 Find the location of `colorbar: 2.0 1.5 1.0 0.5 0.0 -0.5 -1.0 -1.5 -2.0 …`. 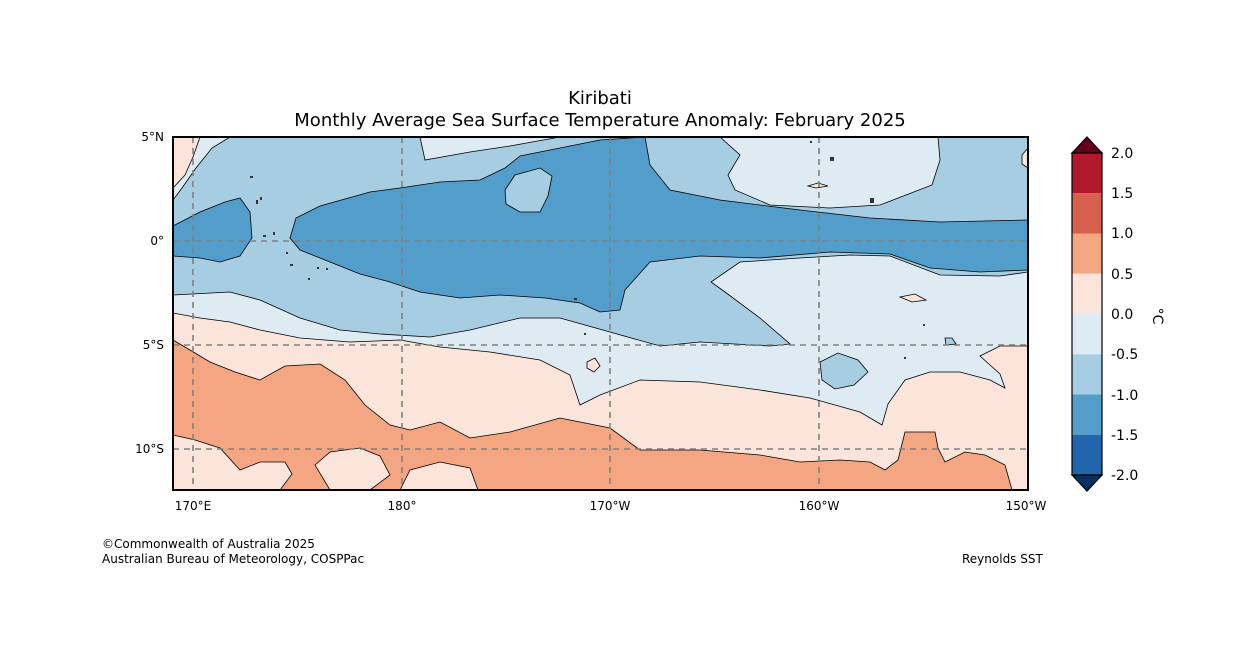

colorbar: 2.0 1.5 1.0 0.5 0.0 -0.5 -1.0 -1.5 -2.0 … is located at coordinates (1117, 314).